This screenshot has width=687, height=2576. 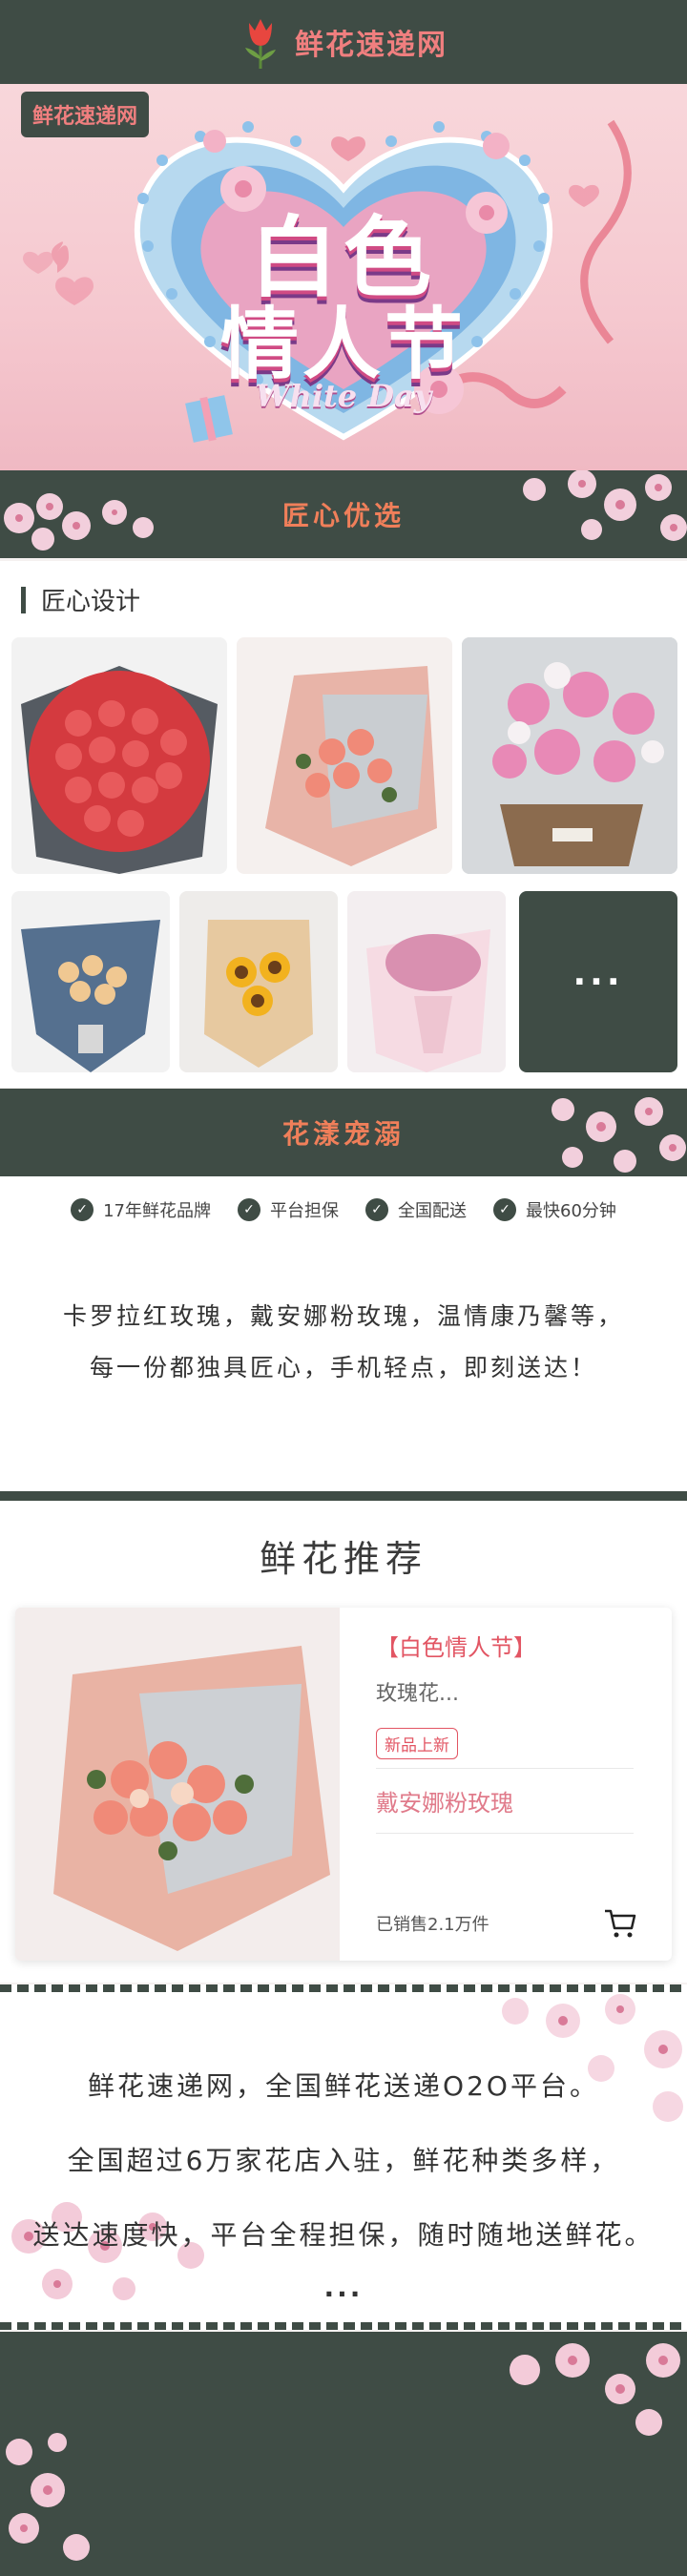 I want to click on about-line-3: 送达速度快，平台全程担保，随时随地送鲜花。, so click(x=343, y=2235).